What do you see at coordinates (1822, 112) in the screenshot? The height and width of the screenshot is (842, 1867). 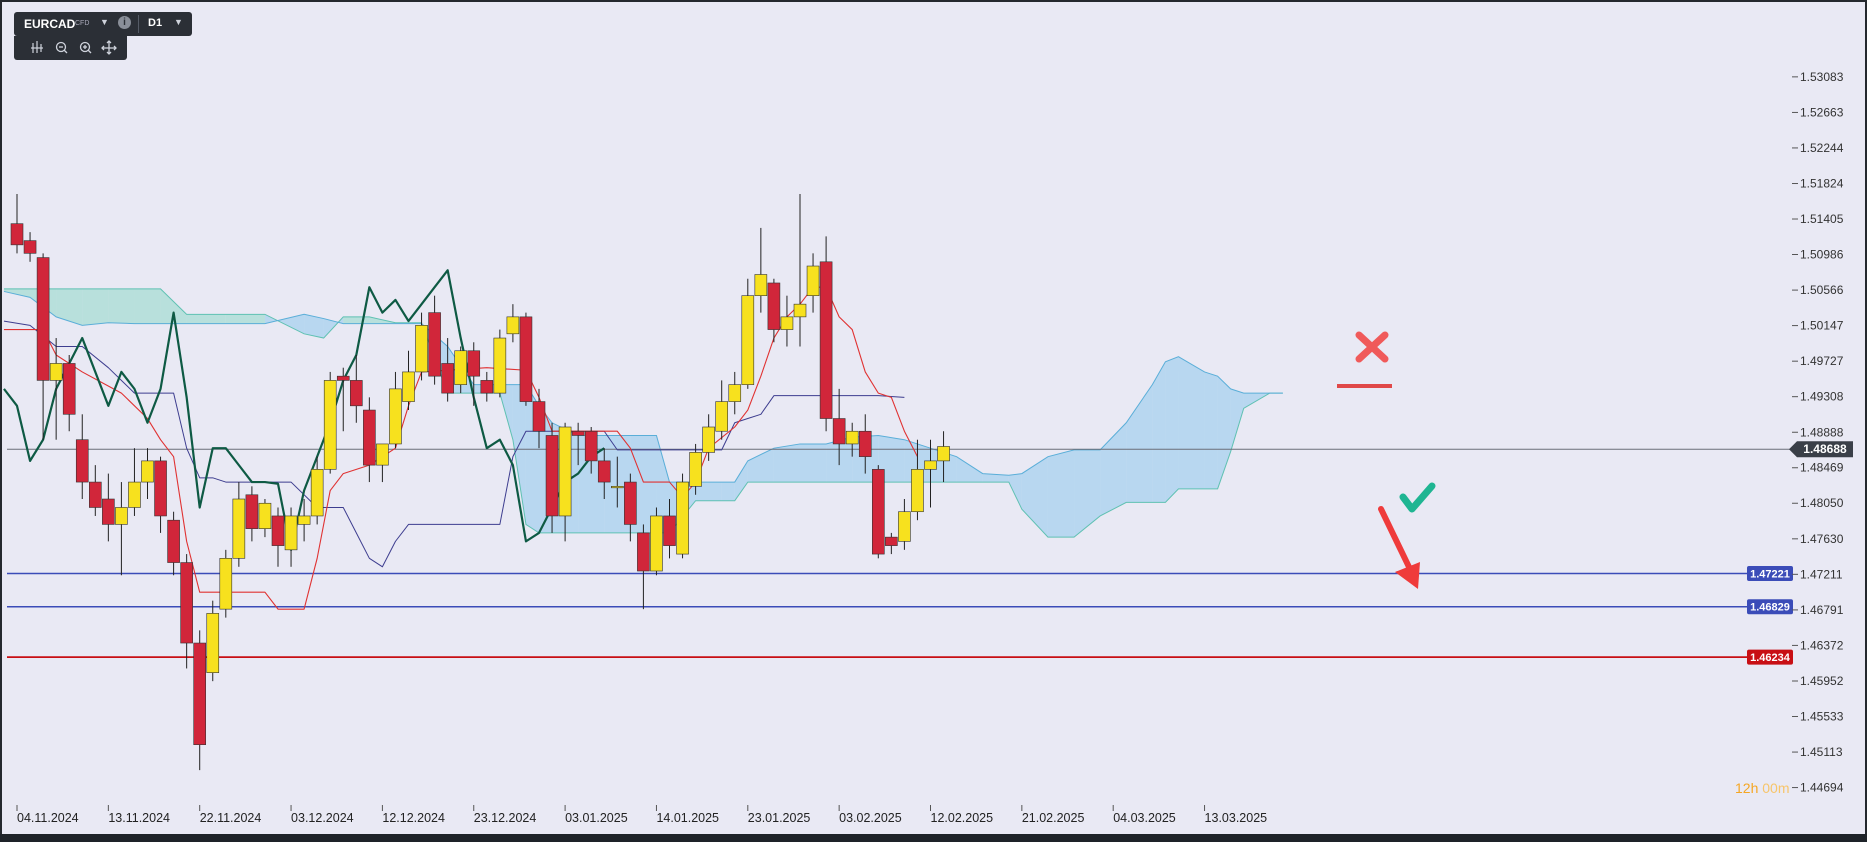 I see `price-tick-label: 1.52663` at bounding box center [1822, 112].